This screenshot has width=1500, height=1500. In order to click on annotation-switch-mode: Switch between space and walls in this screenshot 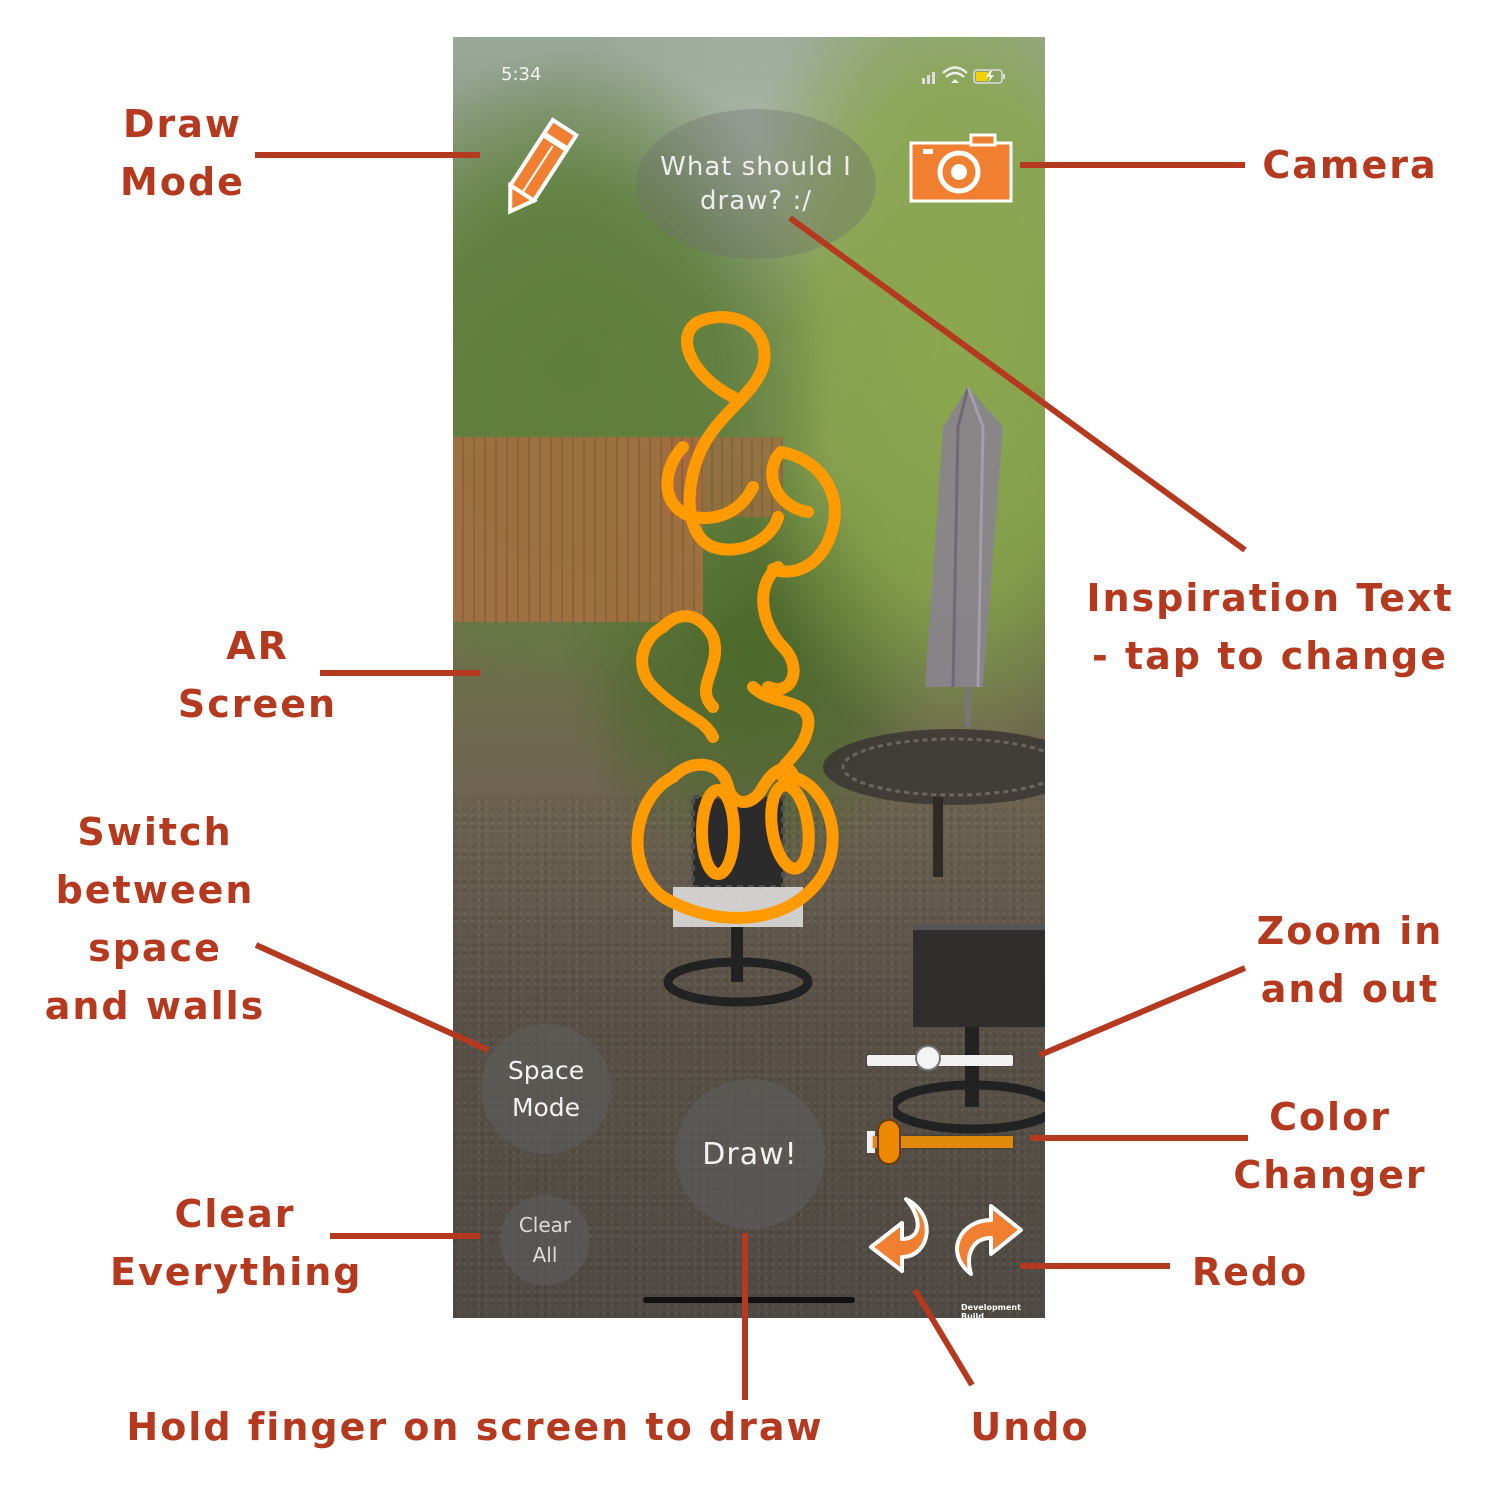, I will do `click(155, 919)`.